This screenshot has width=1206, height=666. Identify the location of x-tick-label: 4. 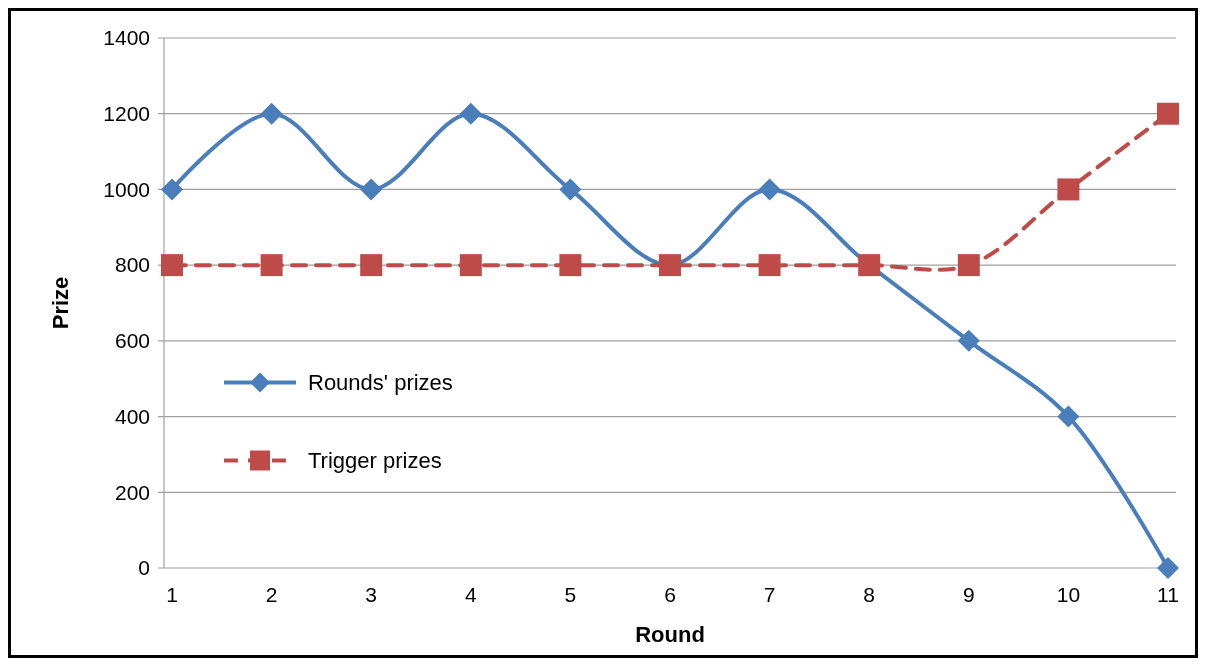
(470, 594).